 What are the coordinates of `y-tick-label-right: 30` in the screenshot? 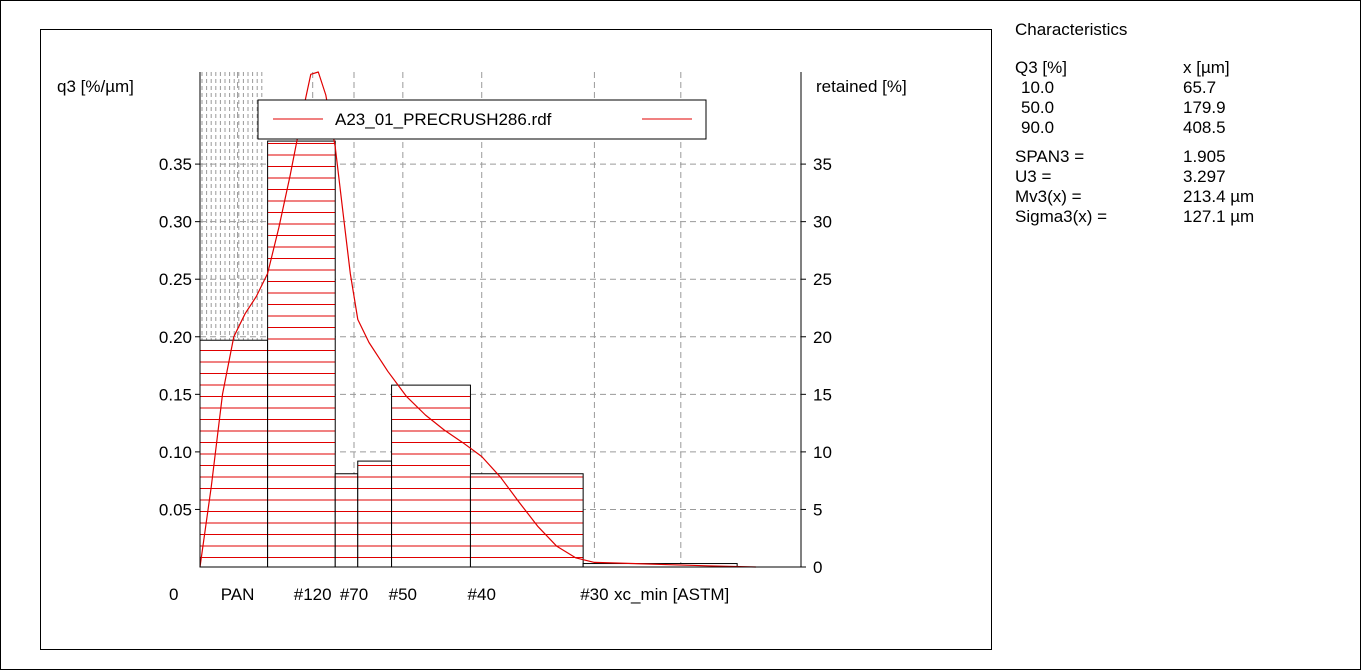 It's located at (822, 222).